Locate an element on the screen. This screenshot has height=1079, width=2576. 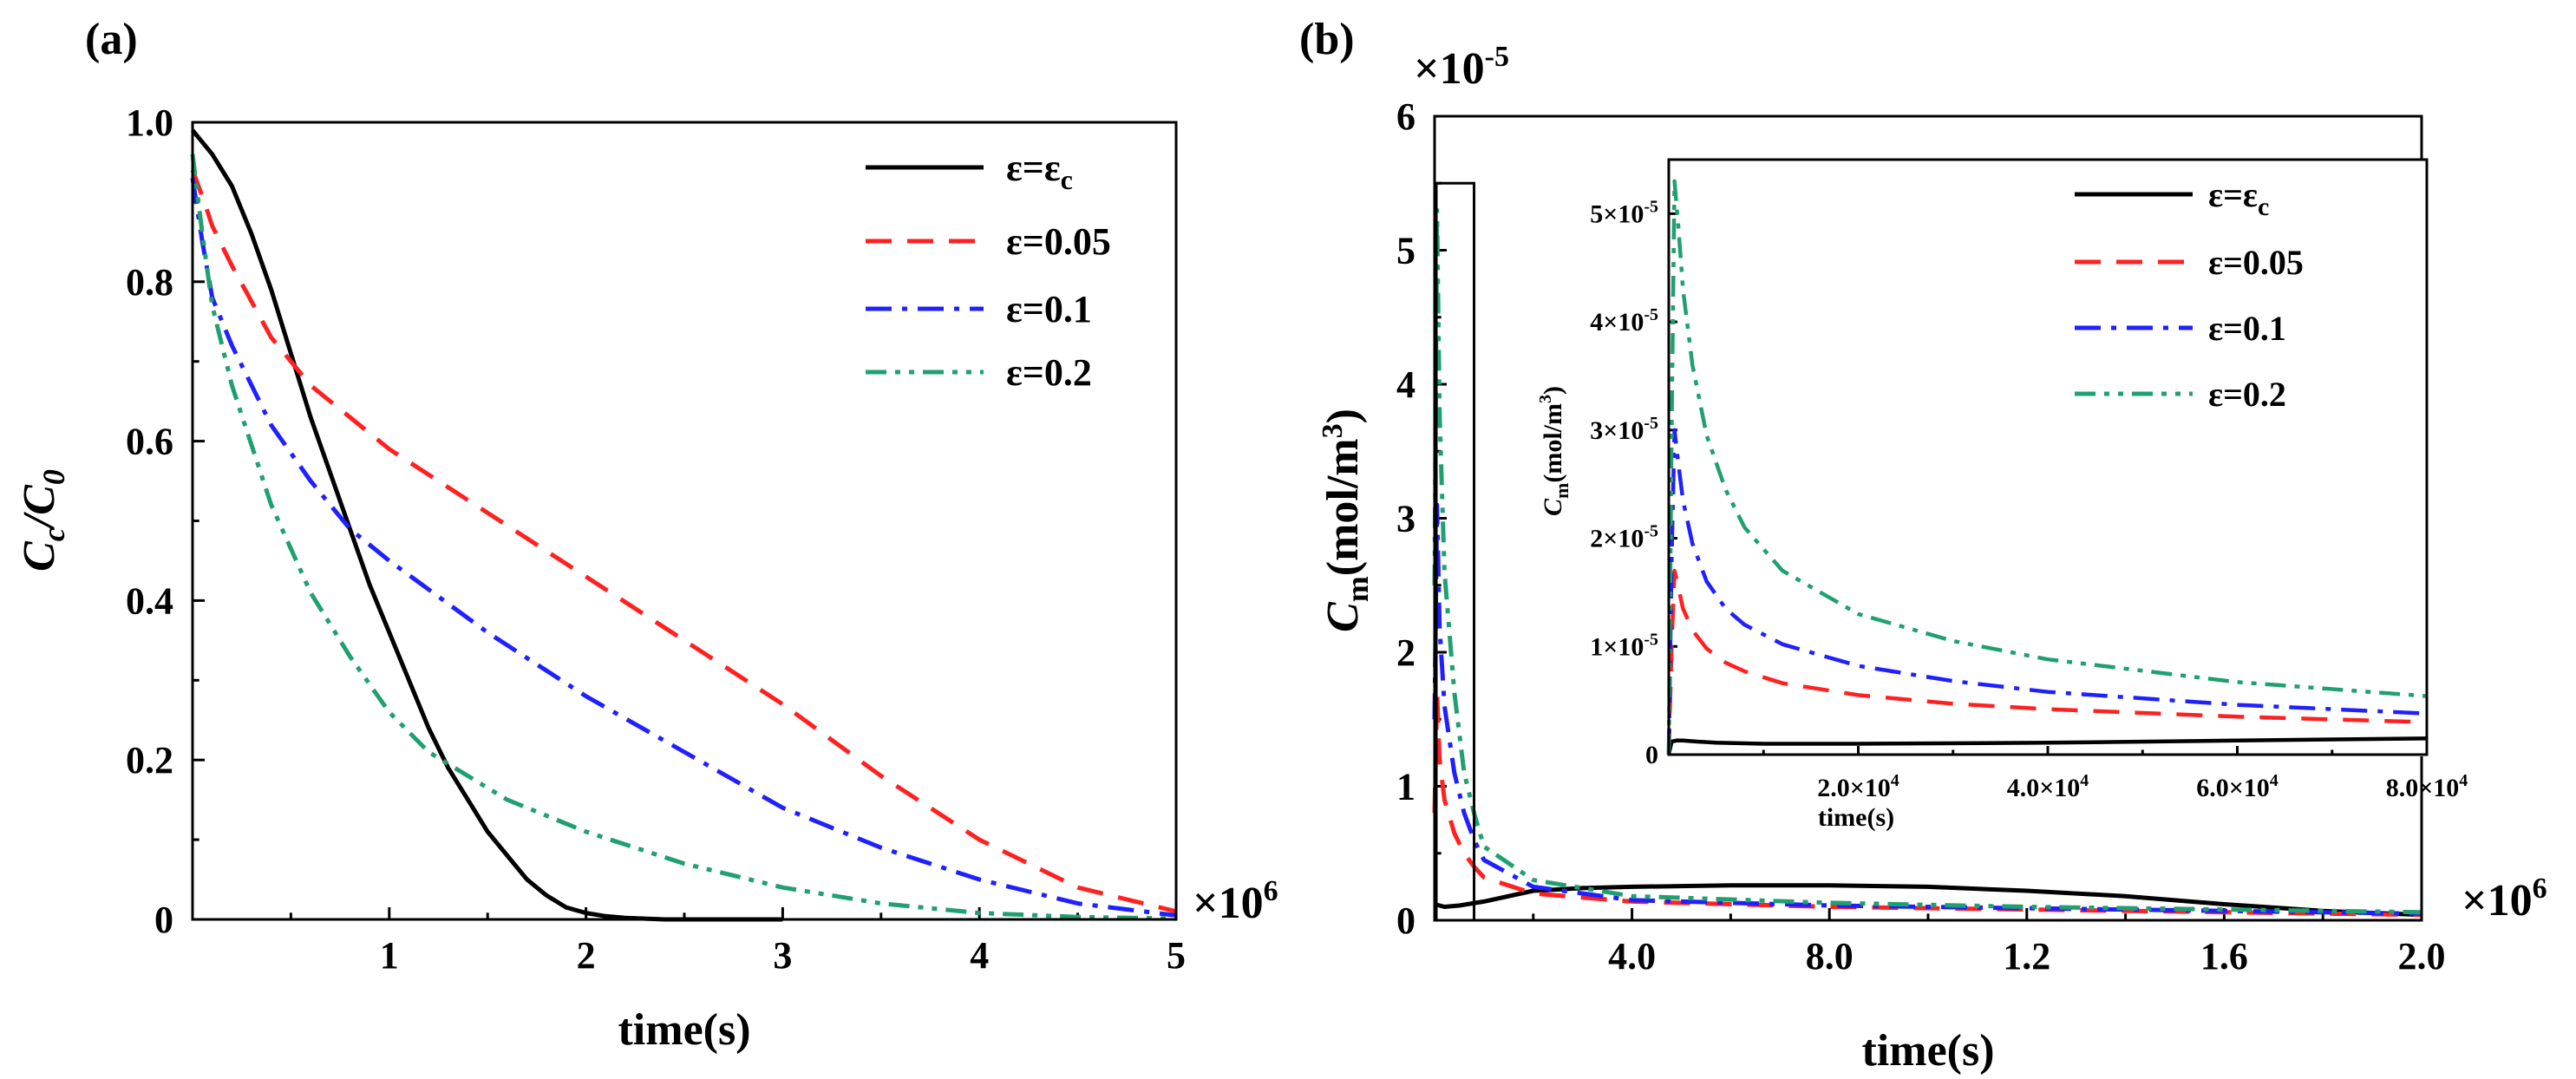
panel-a-ytick-label-4: 0.8 is located at coordinates (149, 282).